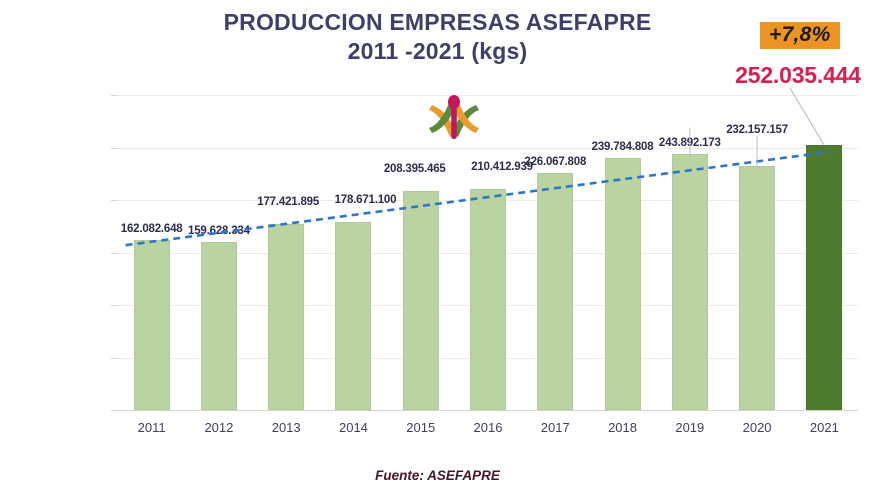 The image size is (875, 500). I want to click on bar-2018, so click(622, 284).